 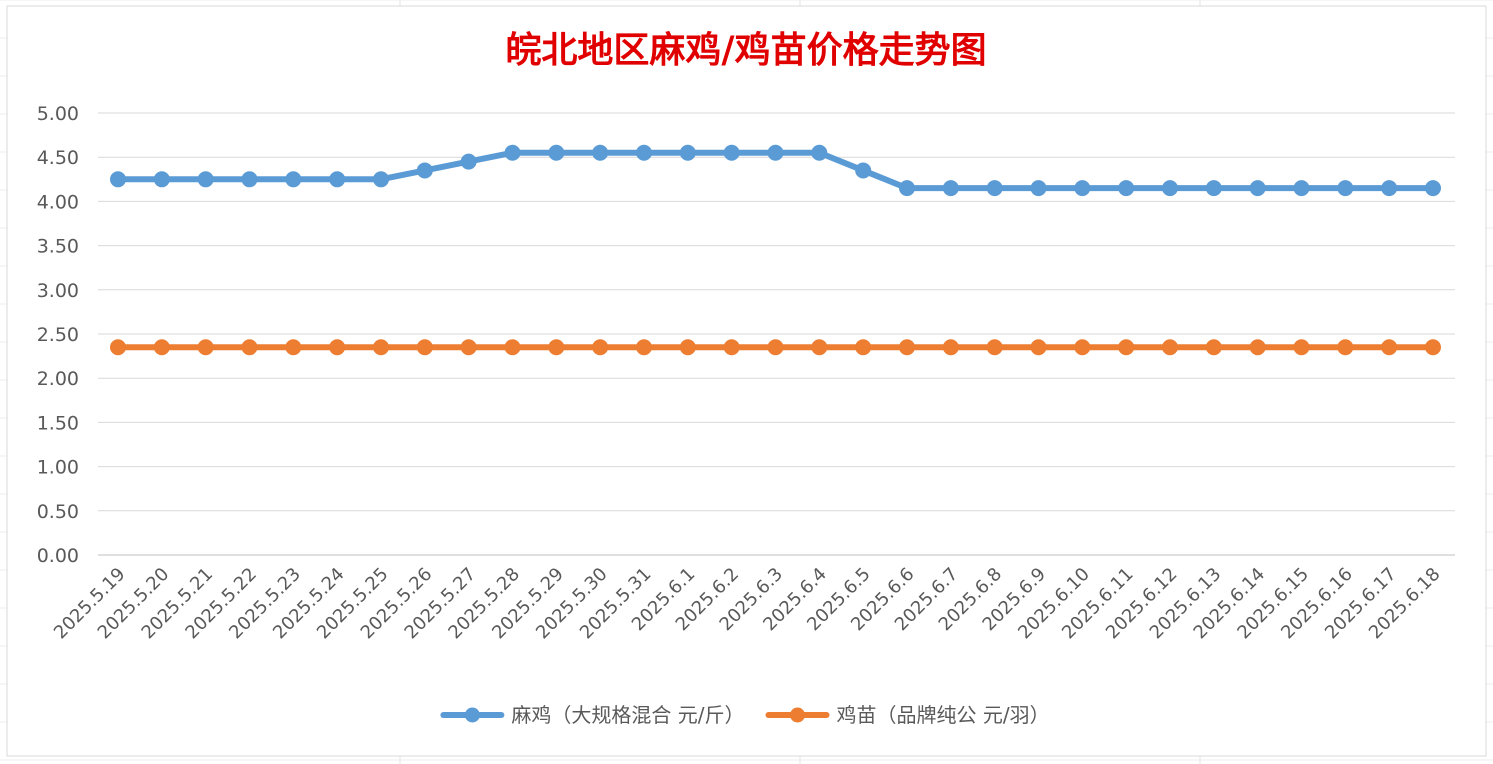 I want to click on legend-label: 麻鸡（大规格混合 元/斤）, so click(x=627, y=715).